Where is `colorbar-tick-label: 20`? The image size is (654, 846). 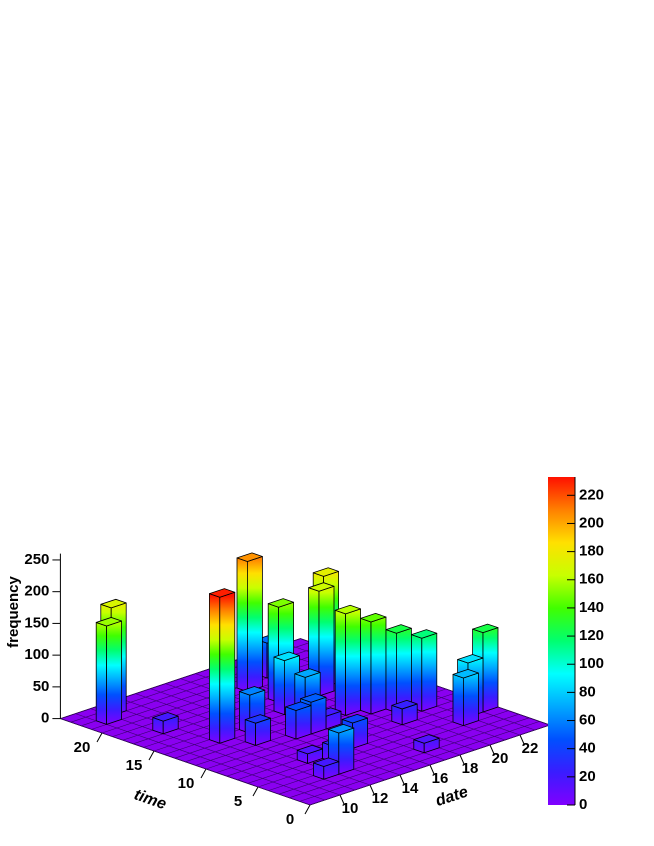
colorbar-tick-label: 20 is located at coordinates (587, 776).